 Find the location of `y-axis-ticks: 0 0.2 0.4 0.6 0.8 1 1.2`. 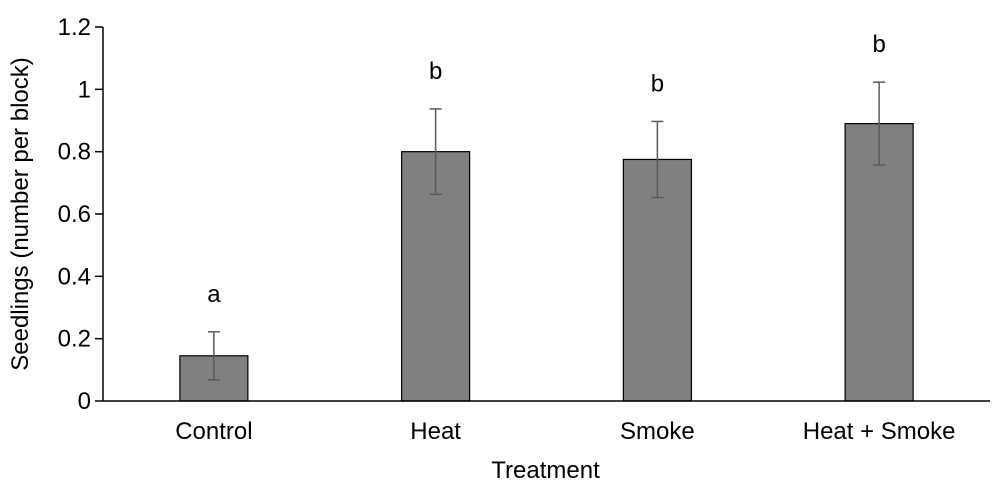

y-axis-ticks: 0 0.2 0.4 0.6 0.8 1 1.2 is located at coordinates (80, 214).